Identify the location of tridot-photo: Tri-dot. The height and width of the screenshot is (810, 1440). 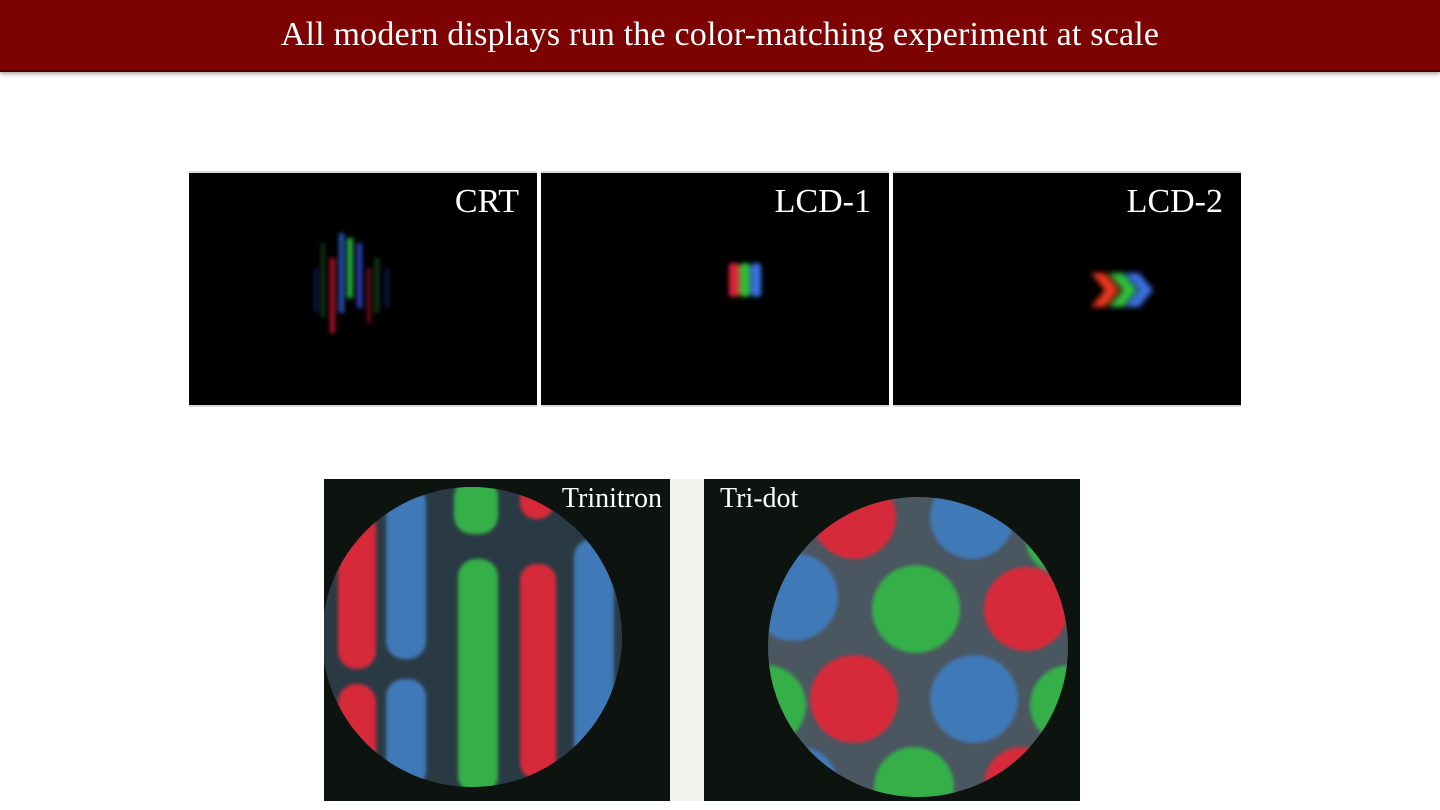
(892, 640).